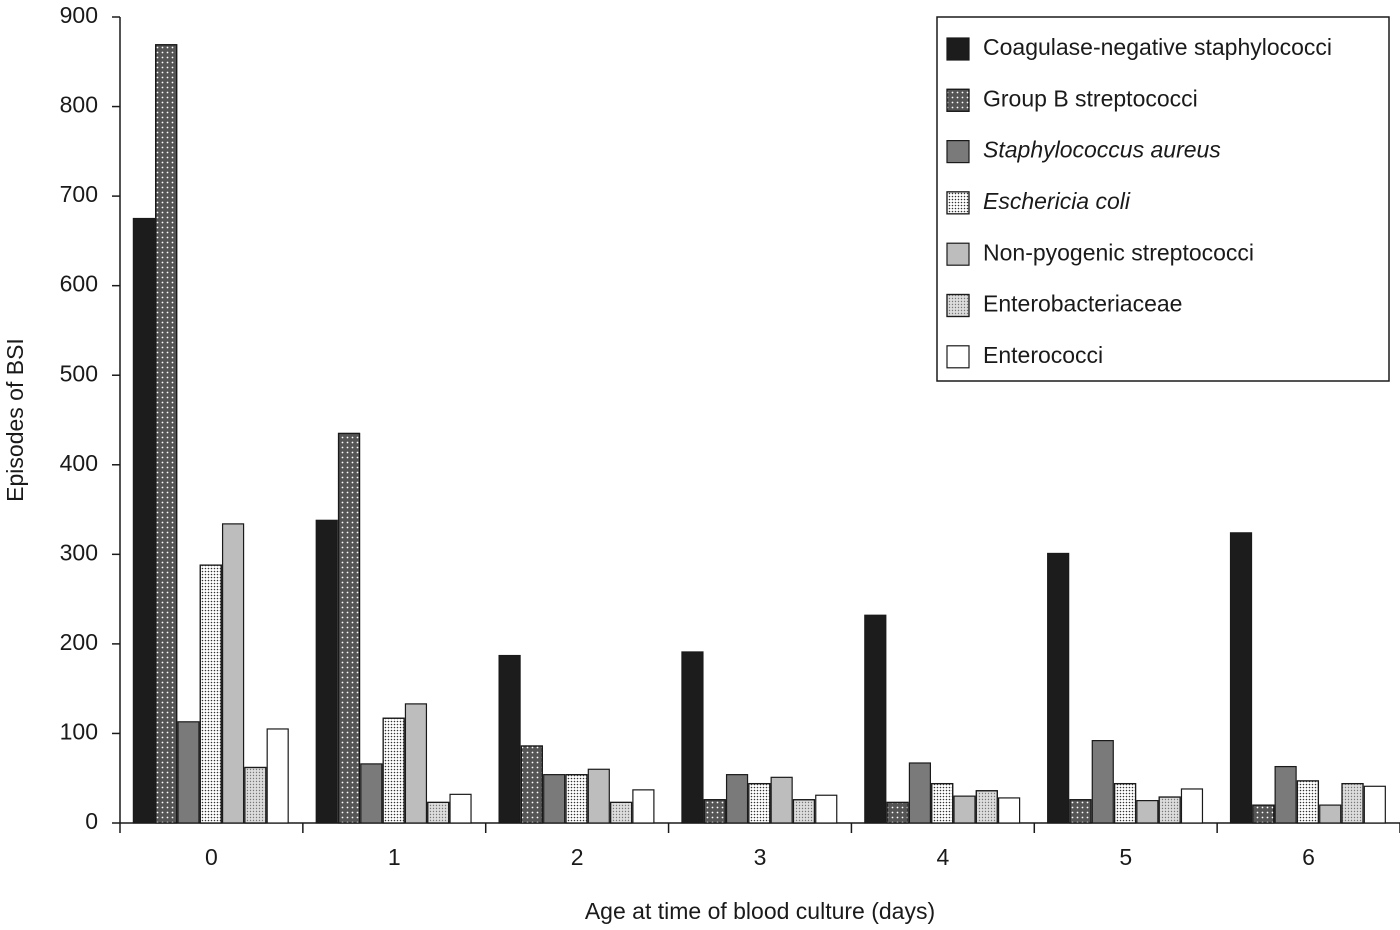 The width and height of the screenshot is (1400, 930). What do you see at coordinates (1125, 857) in the screenshot?
I see `x-tick-label: 5` at bounding box center [1125, 857].